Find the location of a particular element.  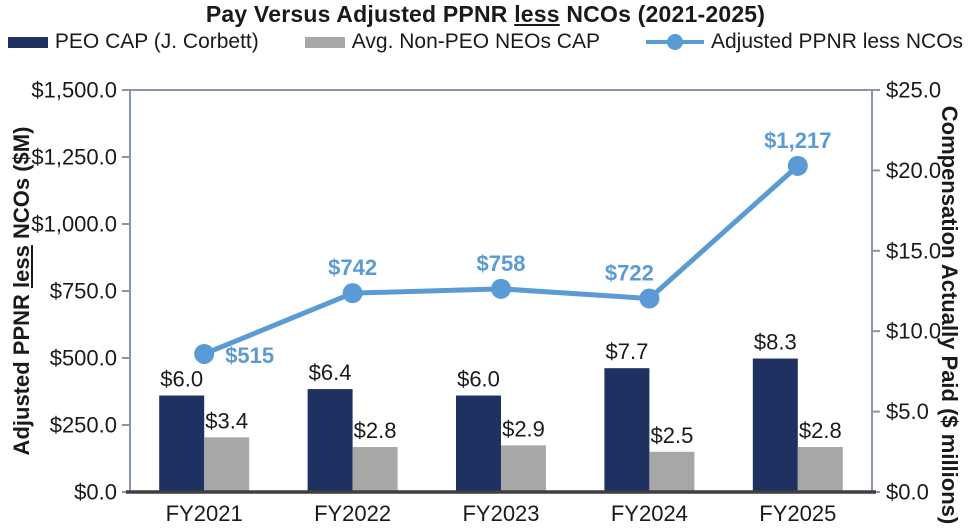

bar-peo-cap-FY2025 is located at coordinates (775, 425).